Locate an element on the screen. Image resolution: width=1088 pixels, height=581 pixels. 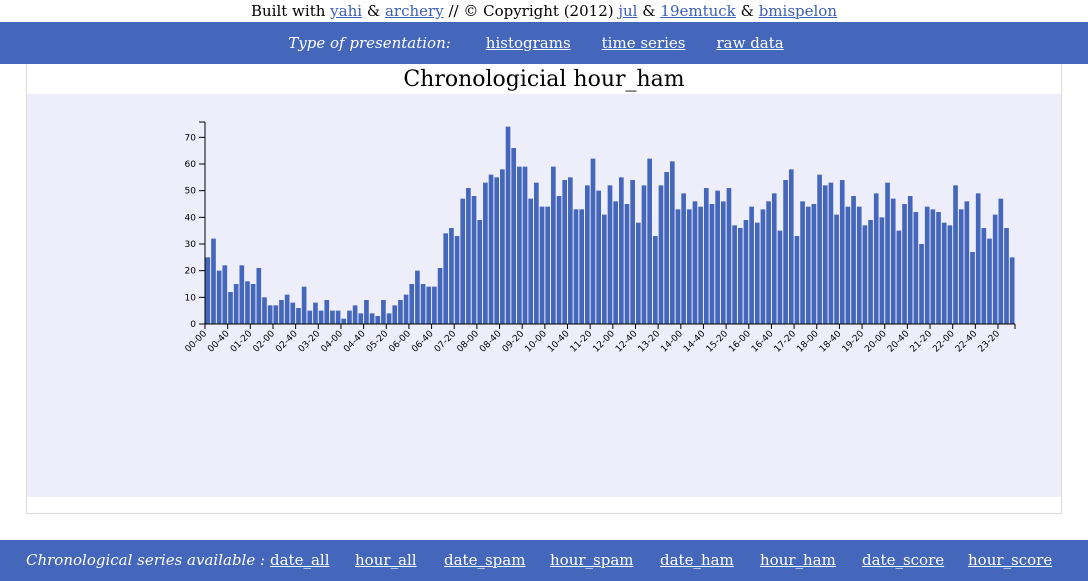
x-tick-label: 13-20 is located at coordinates (650, 342).